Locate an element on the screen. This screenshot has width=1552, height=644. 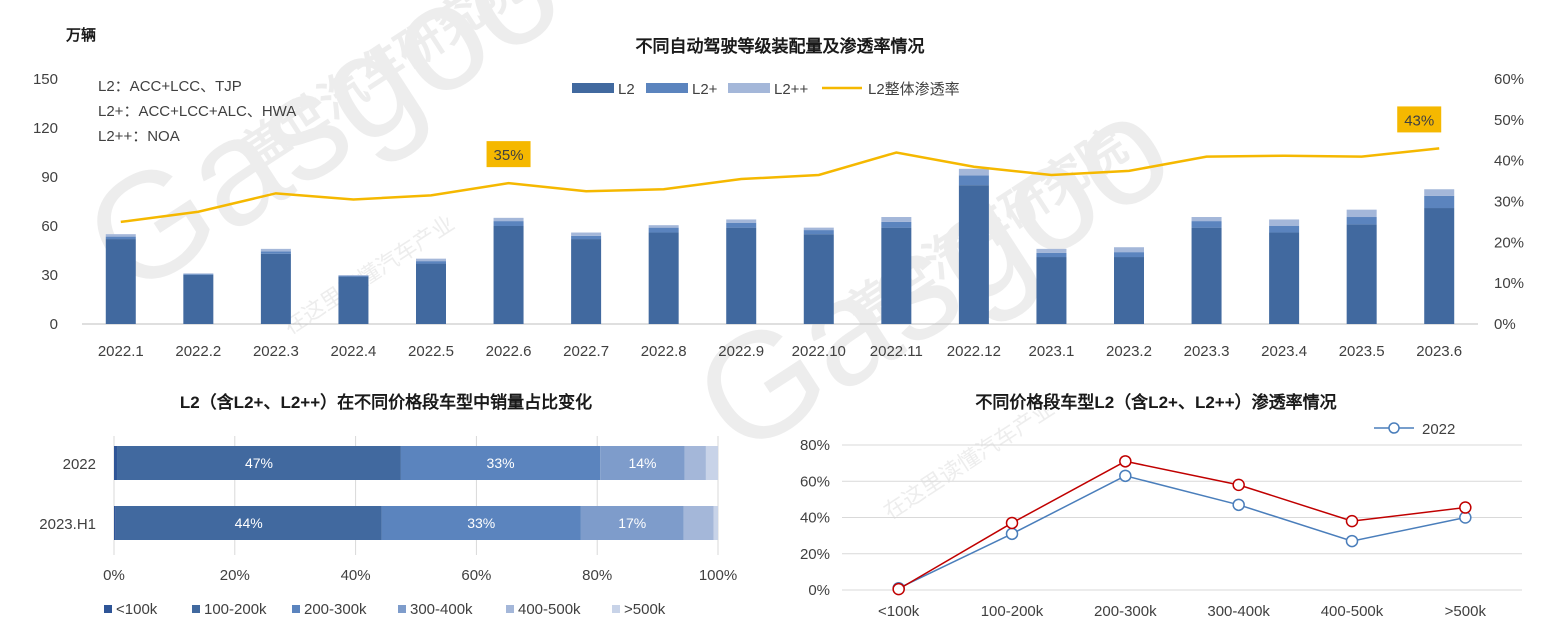
bl-data-label: 14% is located at coordinates (642, 463).